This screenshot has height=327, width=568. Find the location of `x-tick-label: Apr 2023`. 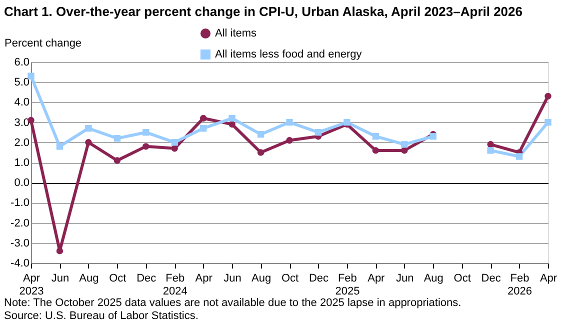

x-tick-label: Apr 2023 is located at coordinates (31, 285).